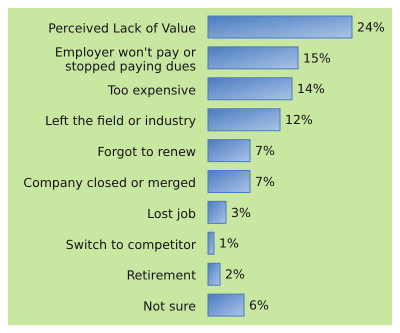 Image resolution: width=400 pixels, height=333 pixels. I want to click on y-tick-label: Not sure, so click(169, 306).